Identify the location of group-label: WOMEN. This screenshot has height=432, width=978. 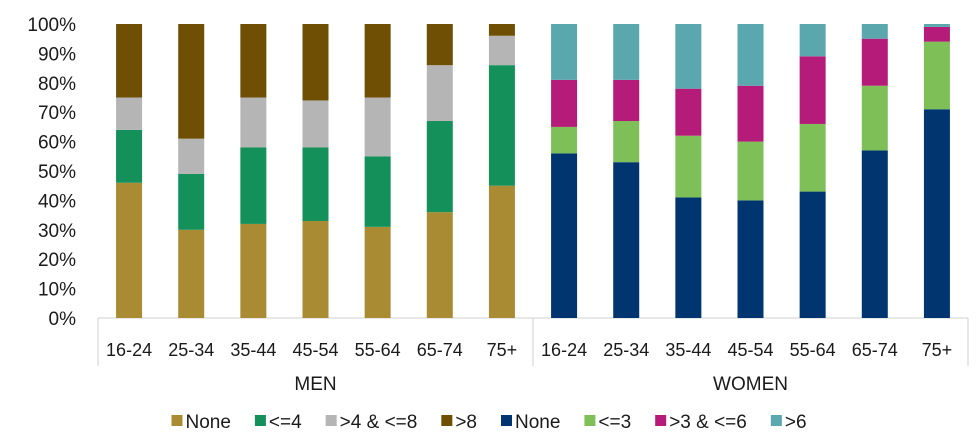
(750, 384).